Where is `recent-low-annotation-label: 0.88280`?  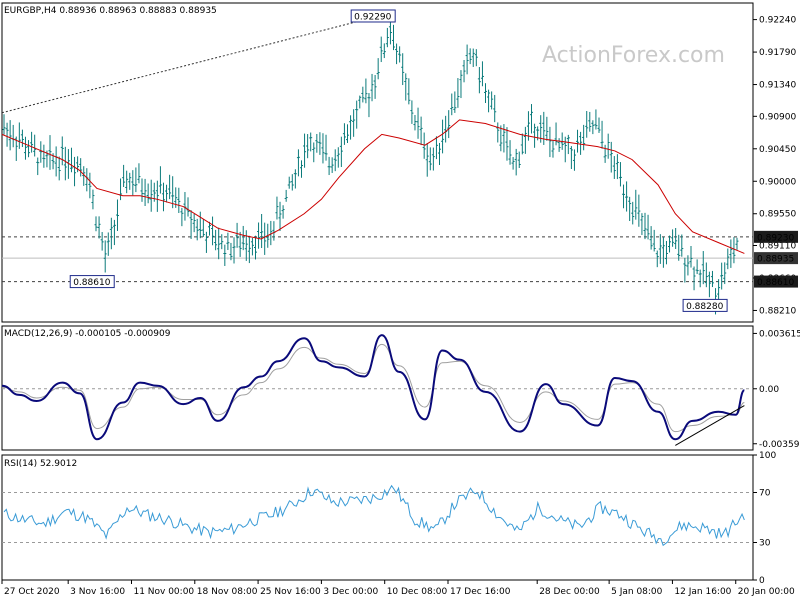
recent-low-annotation-label: 0.88280 is located at coordinates (704, 307).